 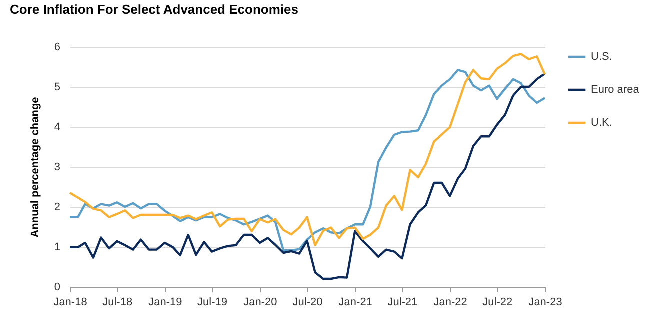 What do you see at coordinates (35, 167) in the screenshot?
I see `y-axis-title: Annual percentage change` at bounding box center [35, 167].